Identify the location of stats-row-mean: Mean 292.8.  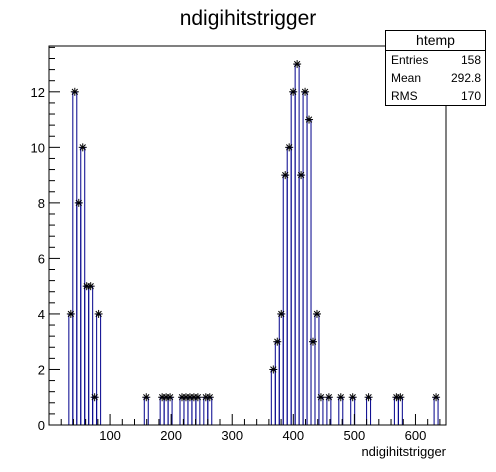
(435, 78).